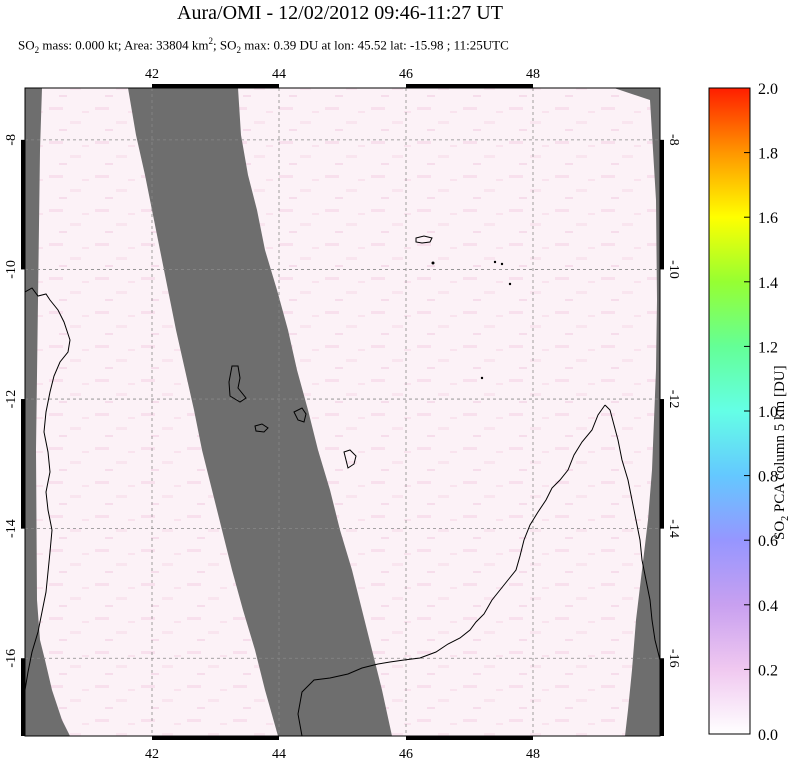 This screenshot has height=759, width=807. I want to click on y-tick-left--16: -16, so click(11, 658).